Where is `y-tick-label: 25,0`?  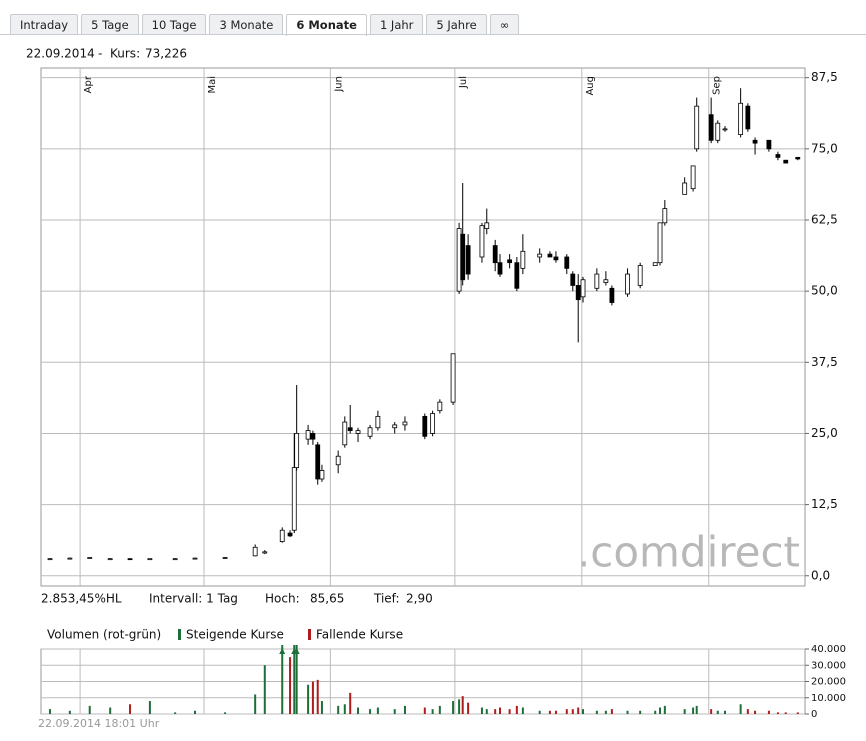 y-tick-label: 25,0 is located at coordinates (824, 433).